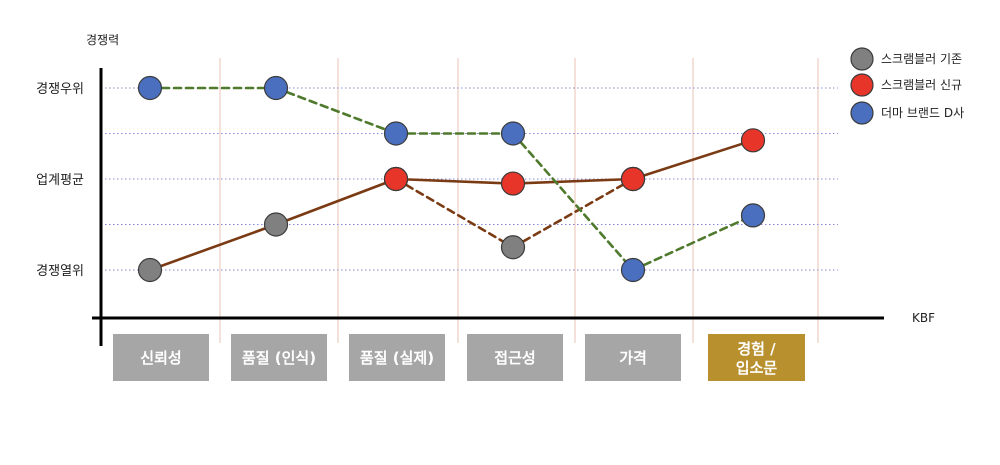 Image resolution: width=1000 pixels, height=465 pixels. I want to click on y-tick-labels: 경쟁열위 업계평균 경쟁우위, so click(60, 180).